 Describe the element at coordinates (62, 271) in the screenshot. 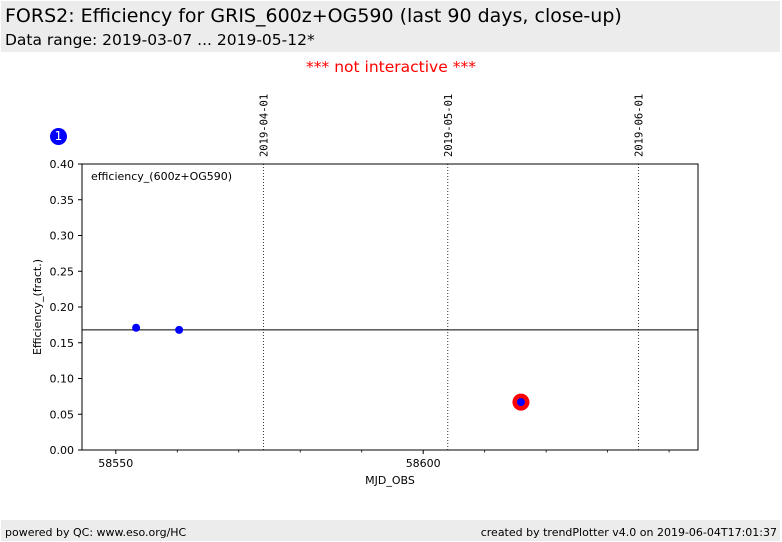

I see `y-tick-label: 0.25` at that location.